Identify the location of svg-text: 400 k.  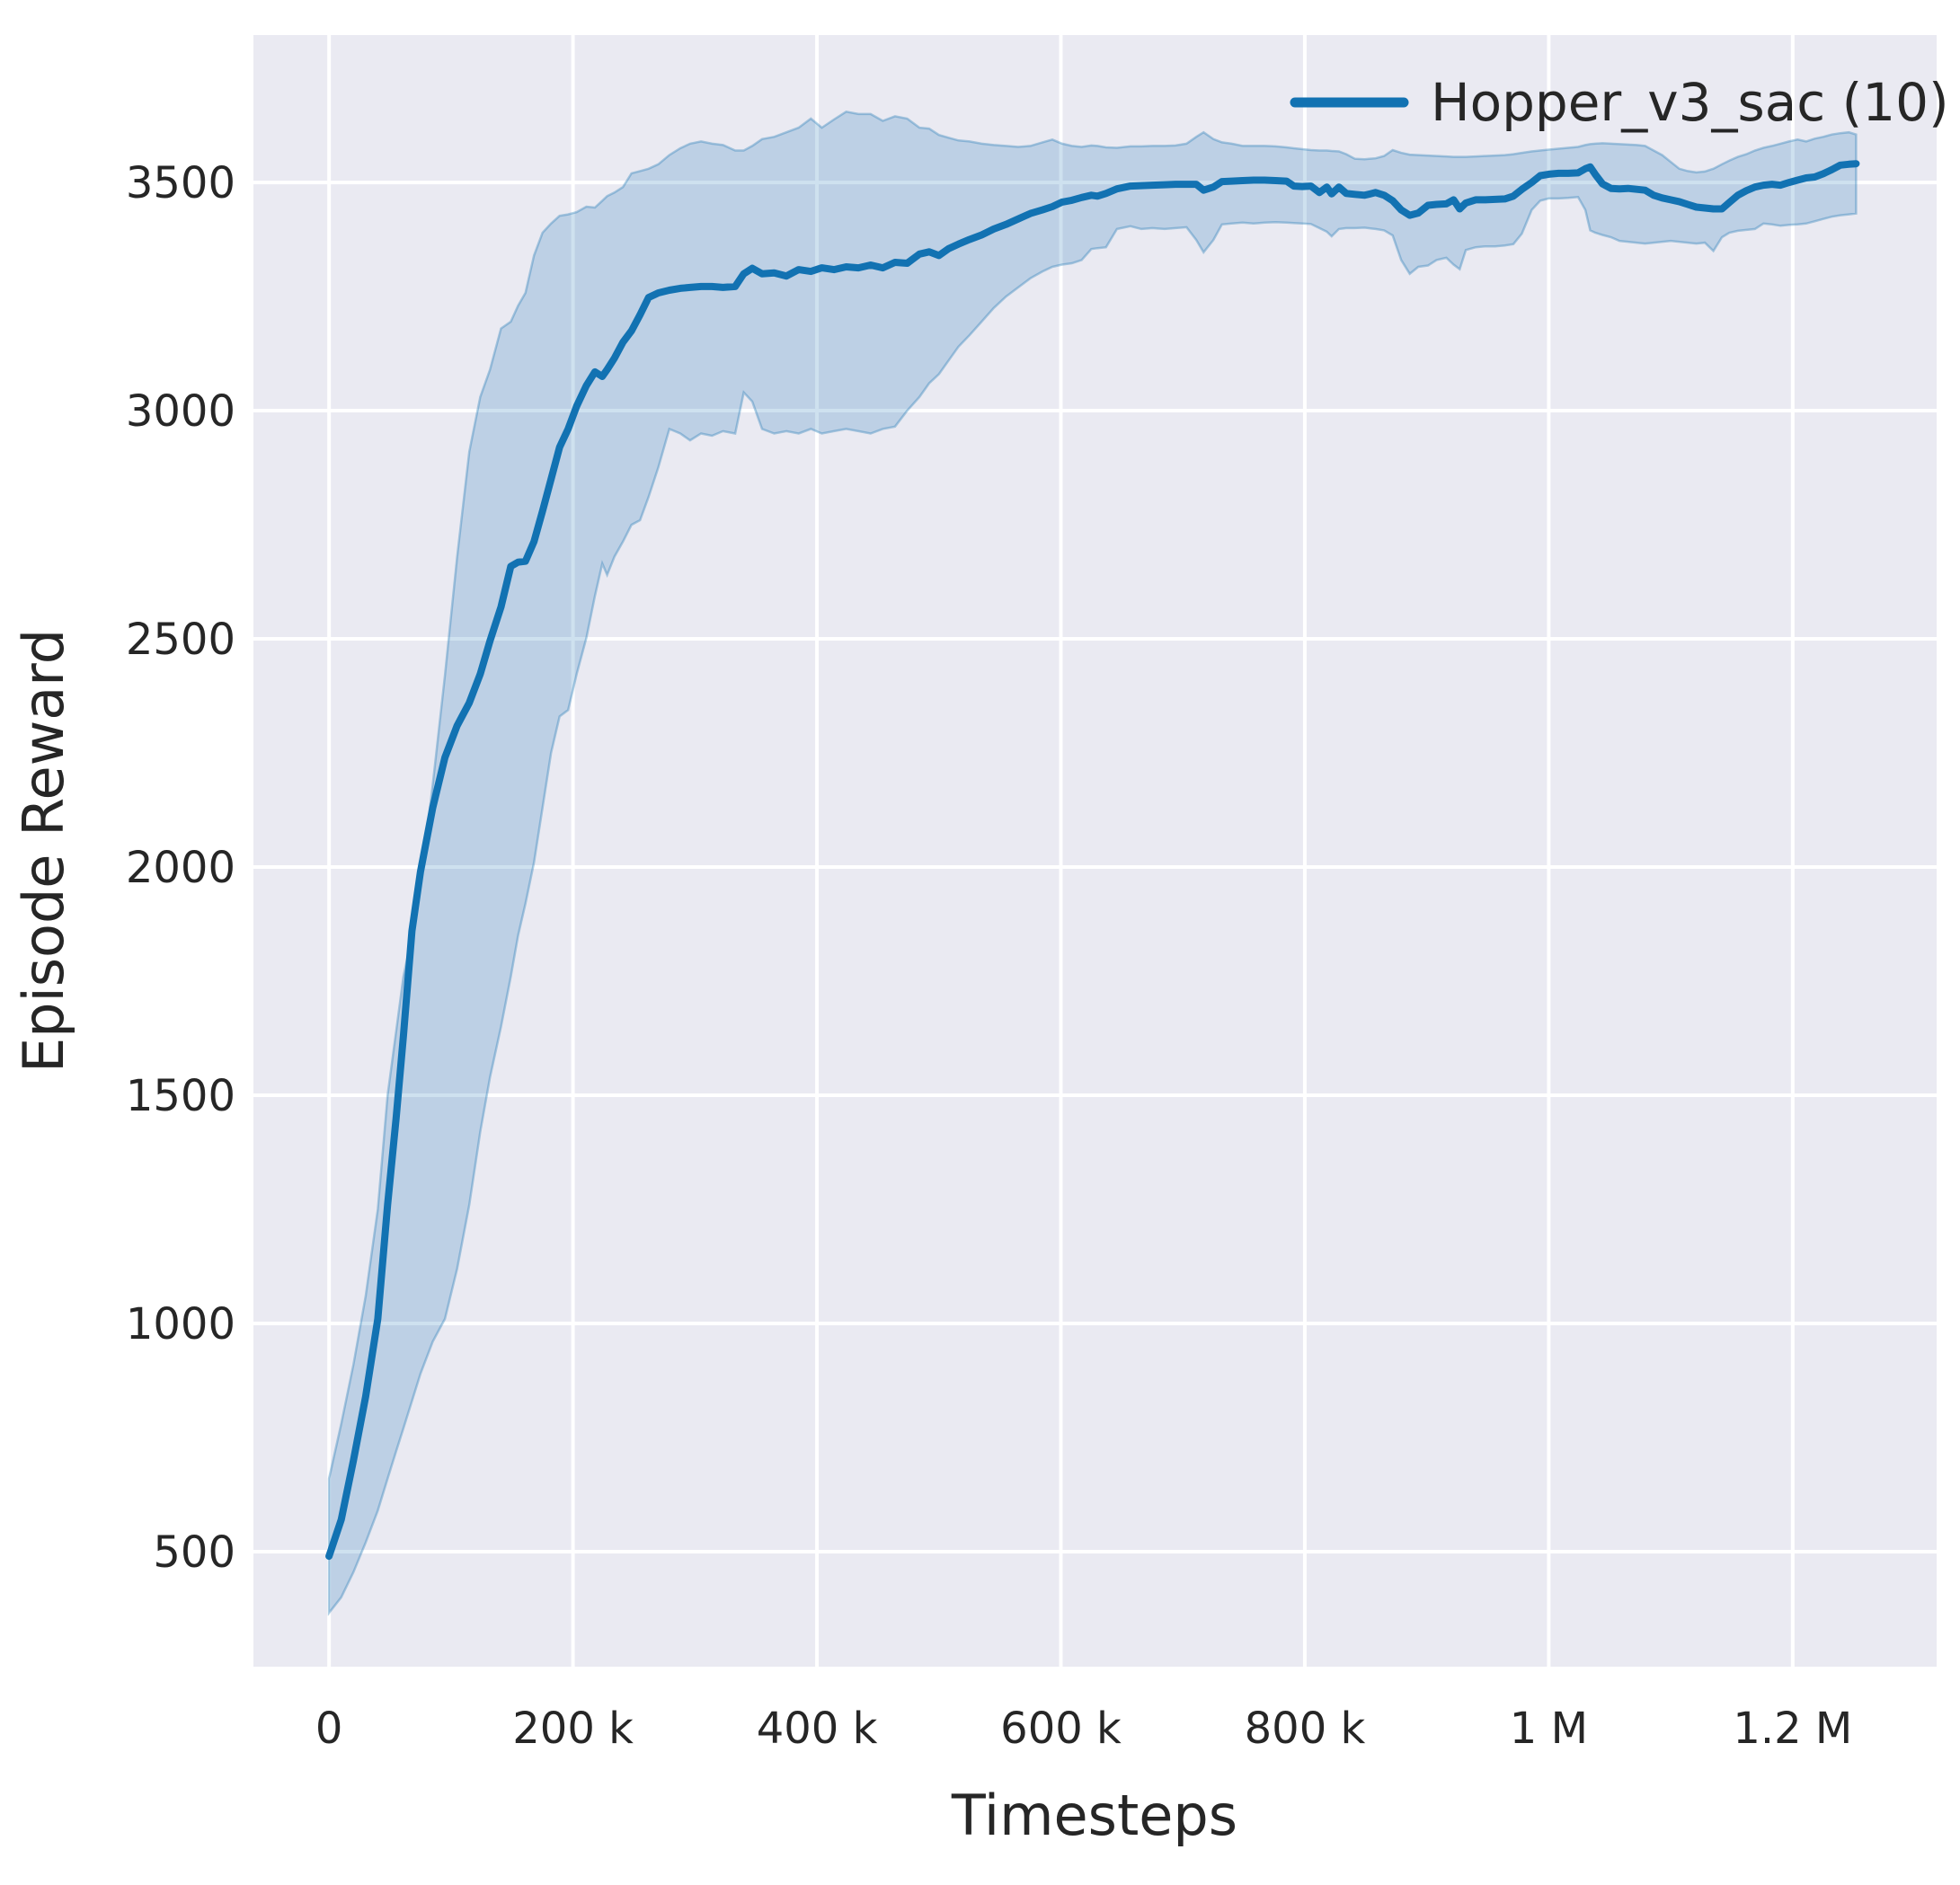
(818, 1729).